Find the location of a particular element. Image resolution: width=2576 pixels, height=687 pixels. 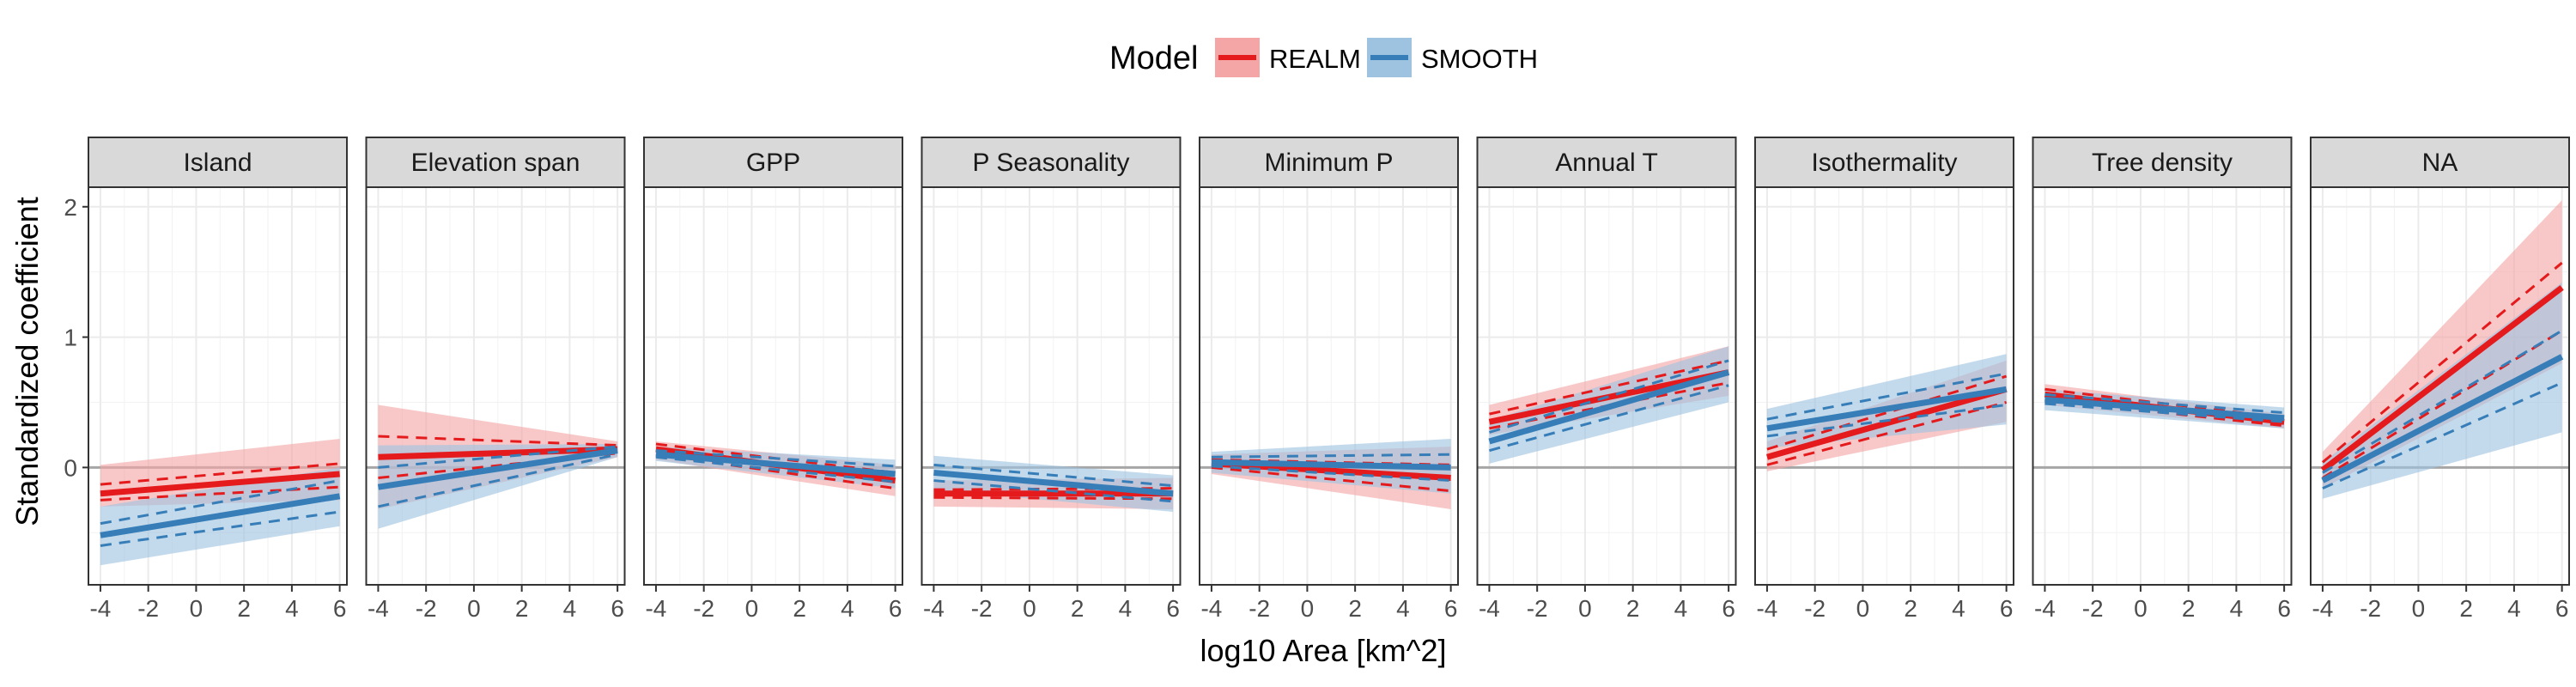

x-axis-label: log10 Area [km^2] is located at coordinates (1323, 650).